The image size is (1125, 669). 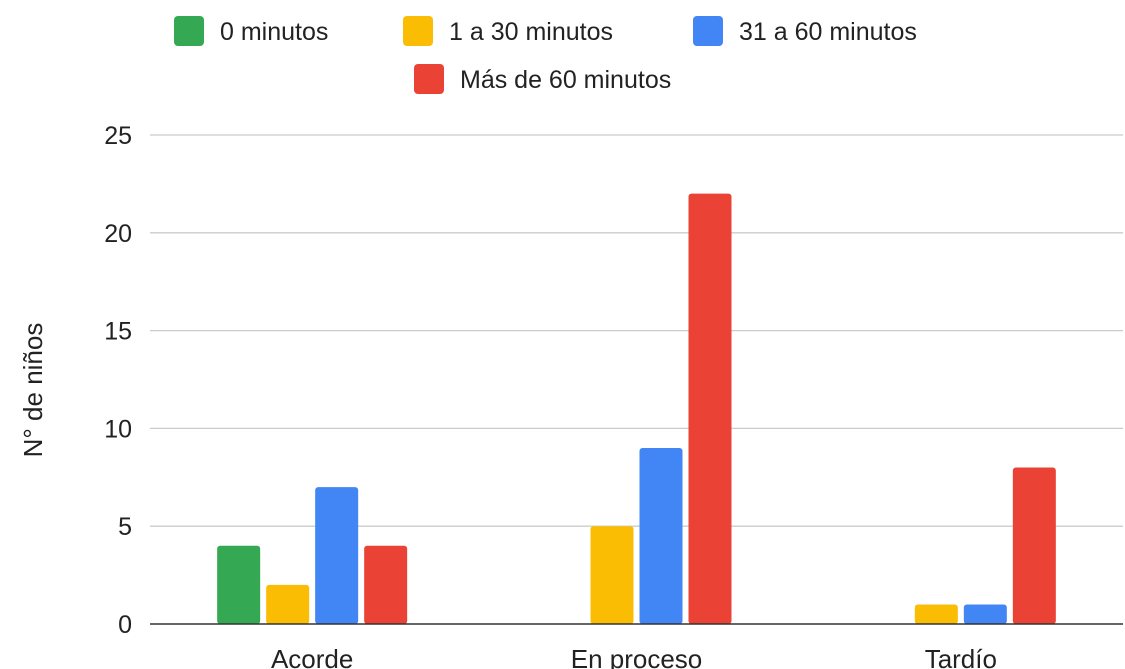 What do you see at coordinates (118, 429) in the screenshot?
I see `y-tick-label: 10` at bounding box center [118, 429].